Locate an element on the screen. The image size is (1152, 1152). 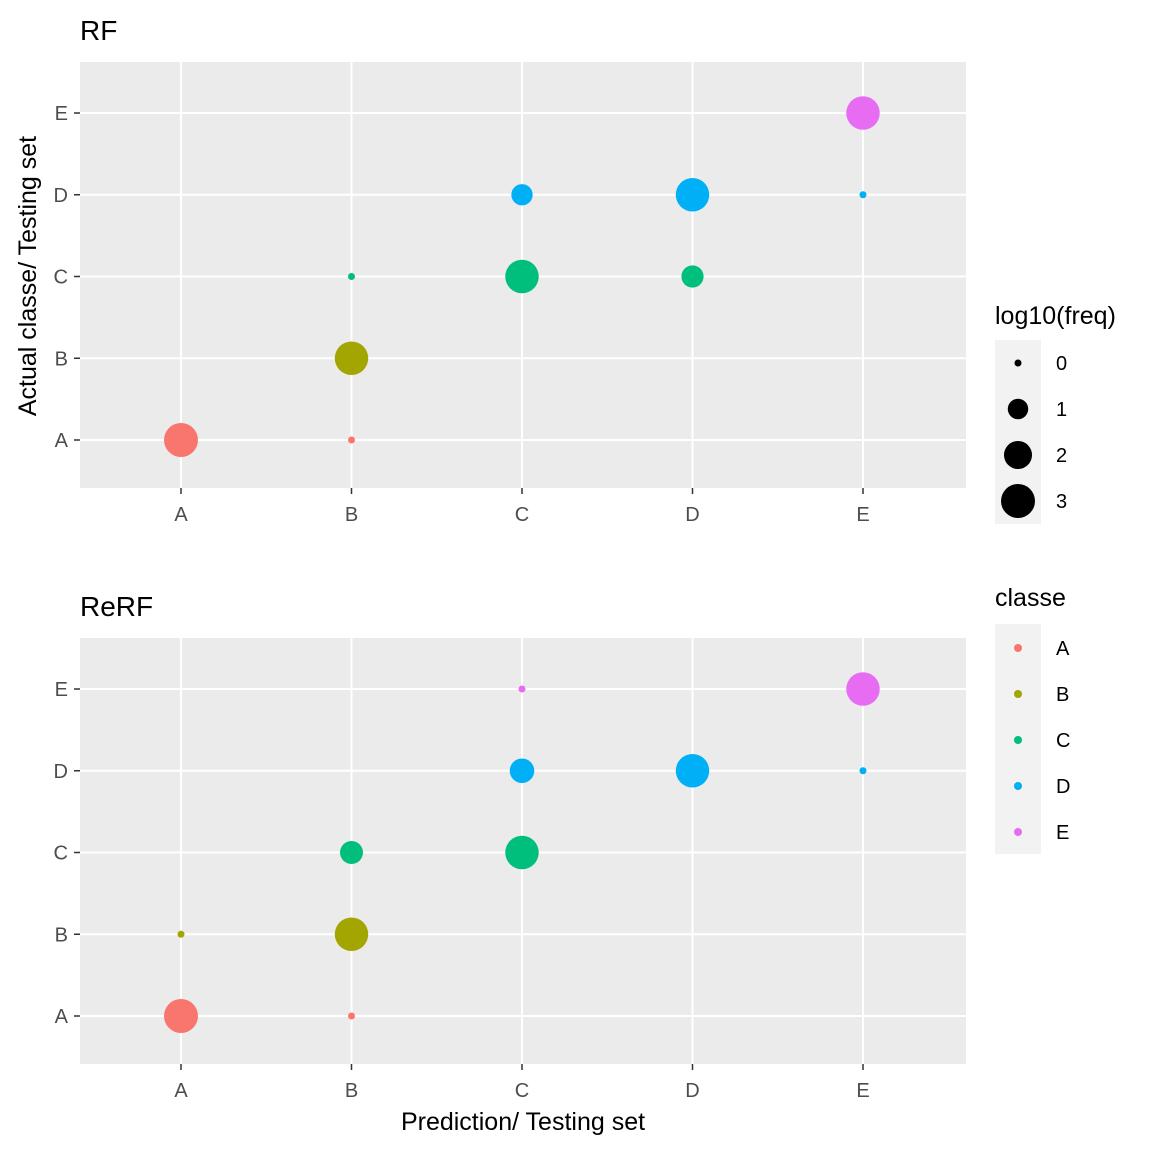
panel-title: RF is located at coordinates (98, 30).